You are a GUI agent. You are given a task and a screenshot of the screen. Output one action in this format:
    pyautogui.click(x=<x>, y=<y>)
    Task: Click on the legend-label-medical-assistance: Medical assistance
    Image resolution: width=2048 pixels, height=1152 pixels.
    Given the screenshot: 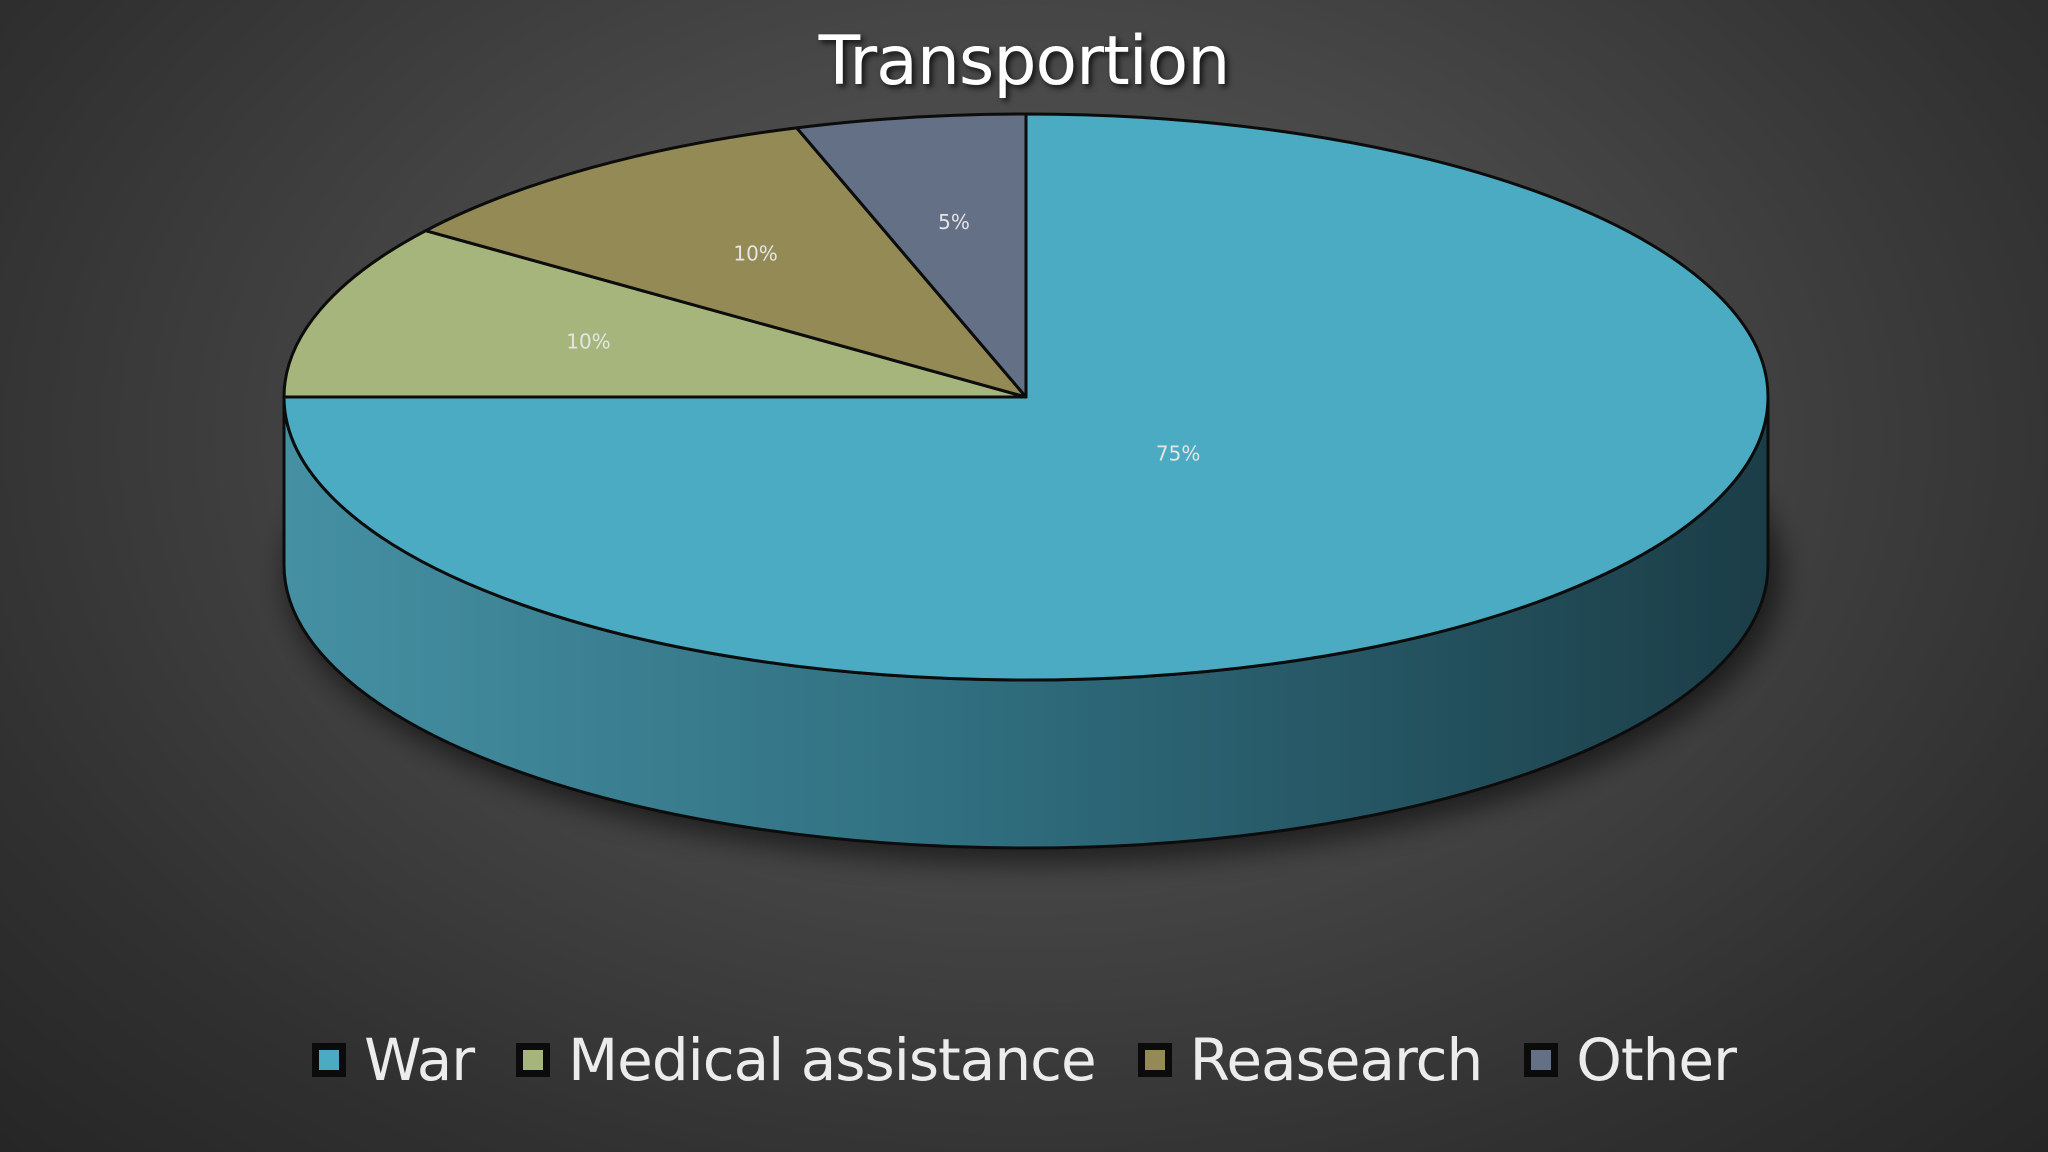 What is the action you would take?
    pyautogui.click(x=832, y=1060)
    